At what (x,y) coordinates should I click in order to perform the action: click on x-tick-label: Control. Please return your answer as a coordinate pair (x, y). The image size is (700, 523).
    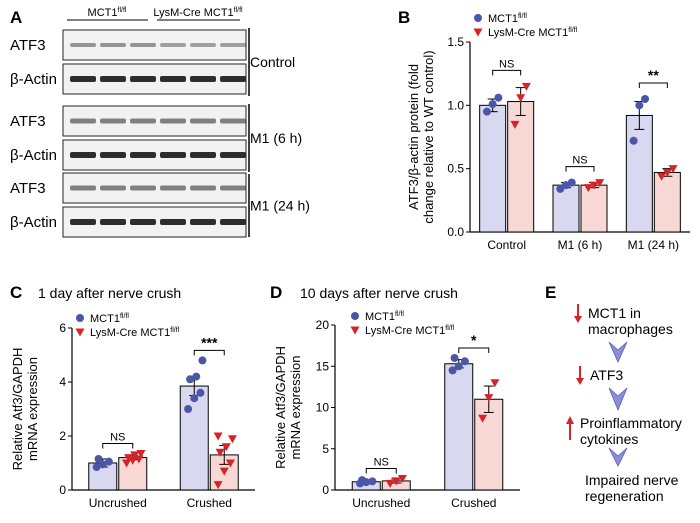
    Looking at the image, I should click on (506, 245).